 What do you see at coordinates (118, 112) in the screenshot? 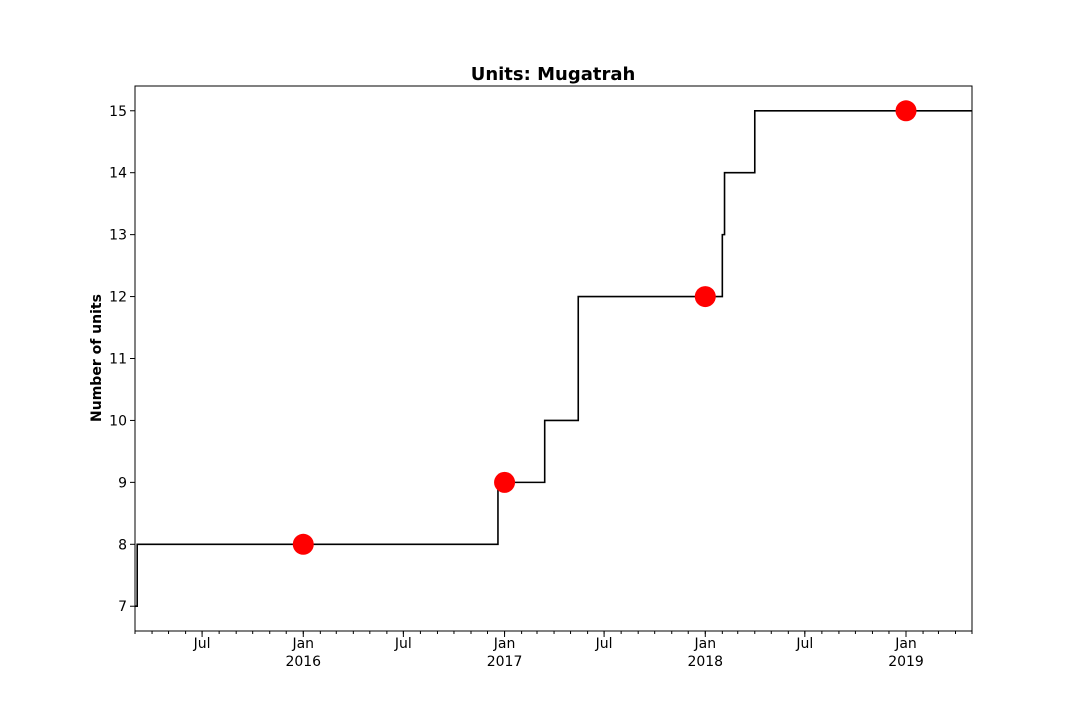
I see `y-tick-label: 15` at bounding box center [118, 112].